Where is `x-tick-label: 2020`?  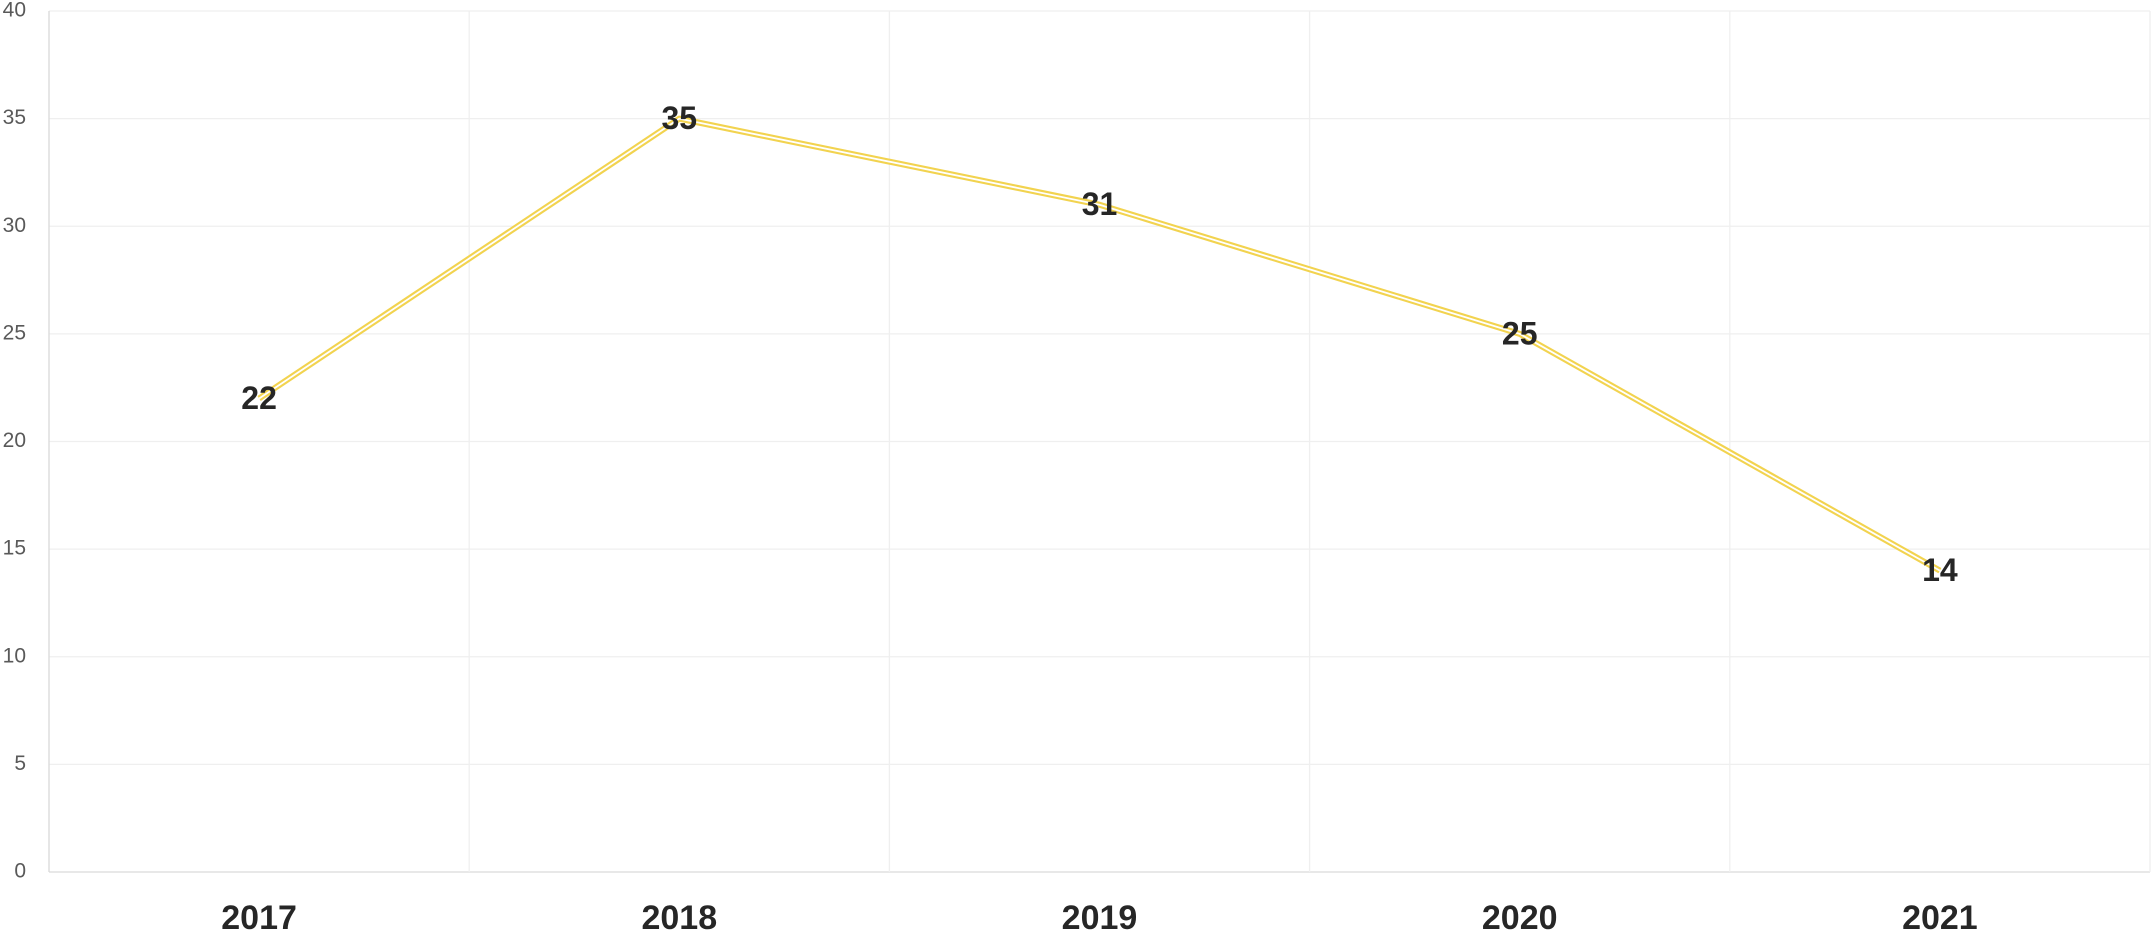
x-tick-label: 2020 is located at coordinates (1520, 918).